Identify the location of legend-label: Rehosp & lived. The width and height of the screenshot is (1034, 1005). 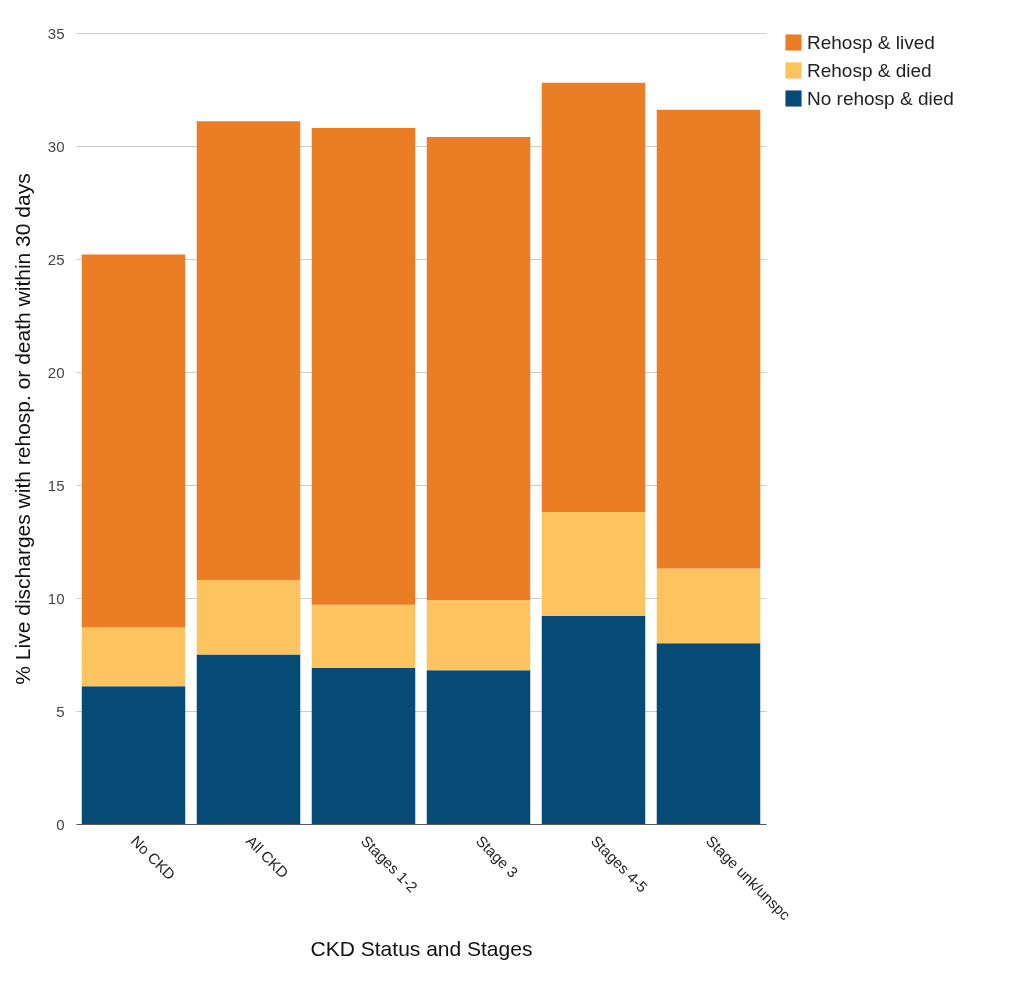
(871, 42).